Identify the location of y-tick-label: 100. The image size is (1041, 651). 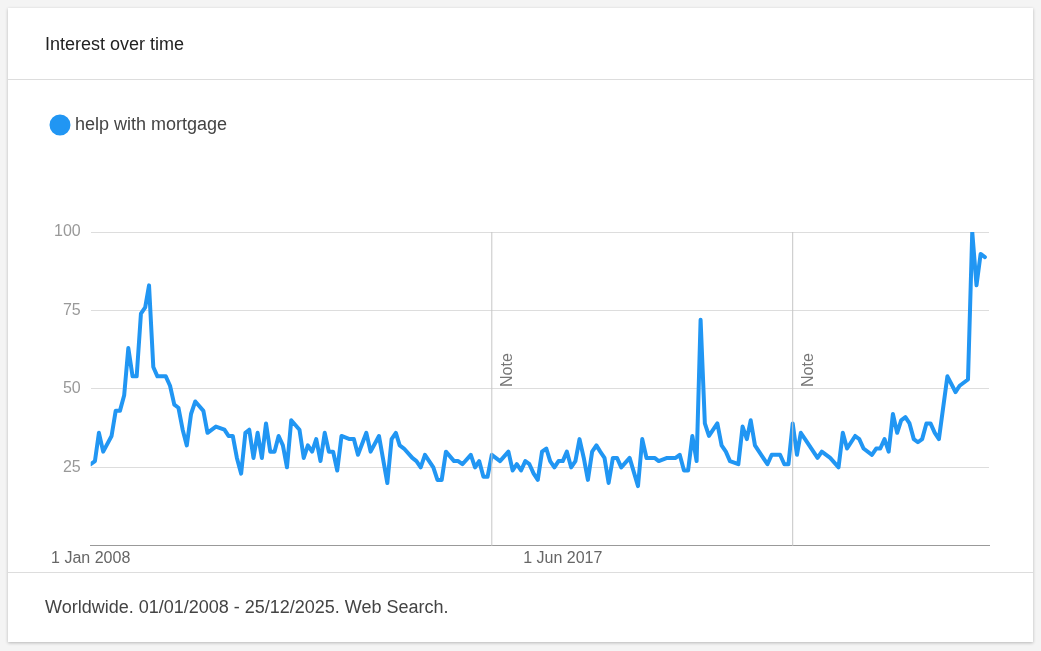
(67, 231).